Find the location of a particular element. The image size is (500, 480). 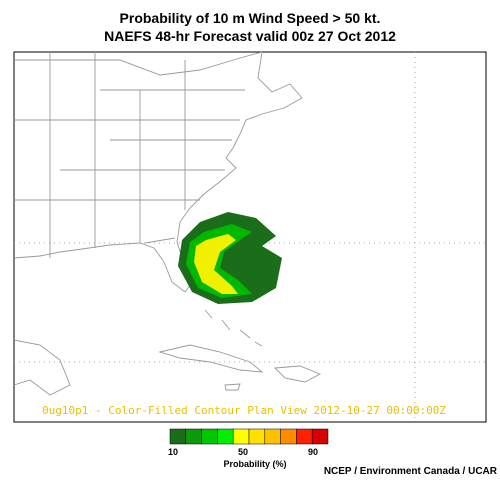

legend-title: Probability (%) is located at coordinates (254, 464).